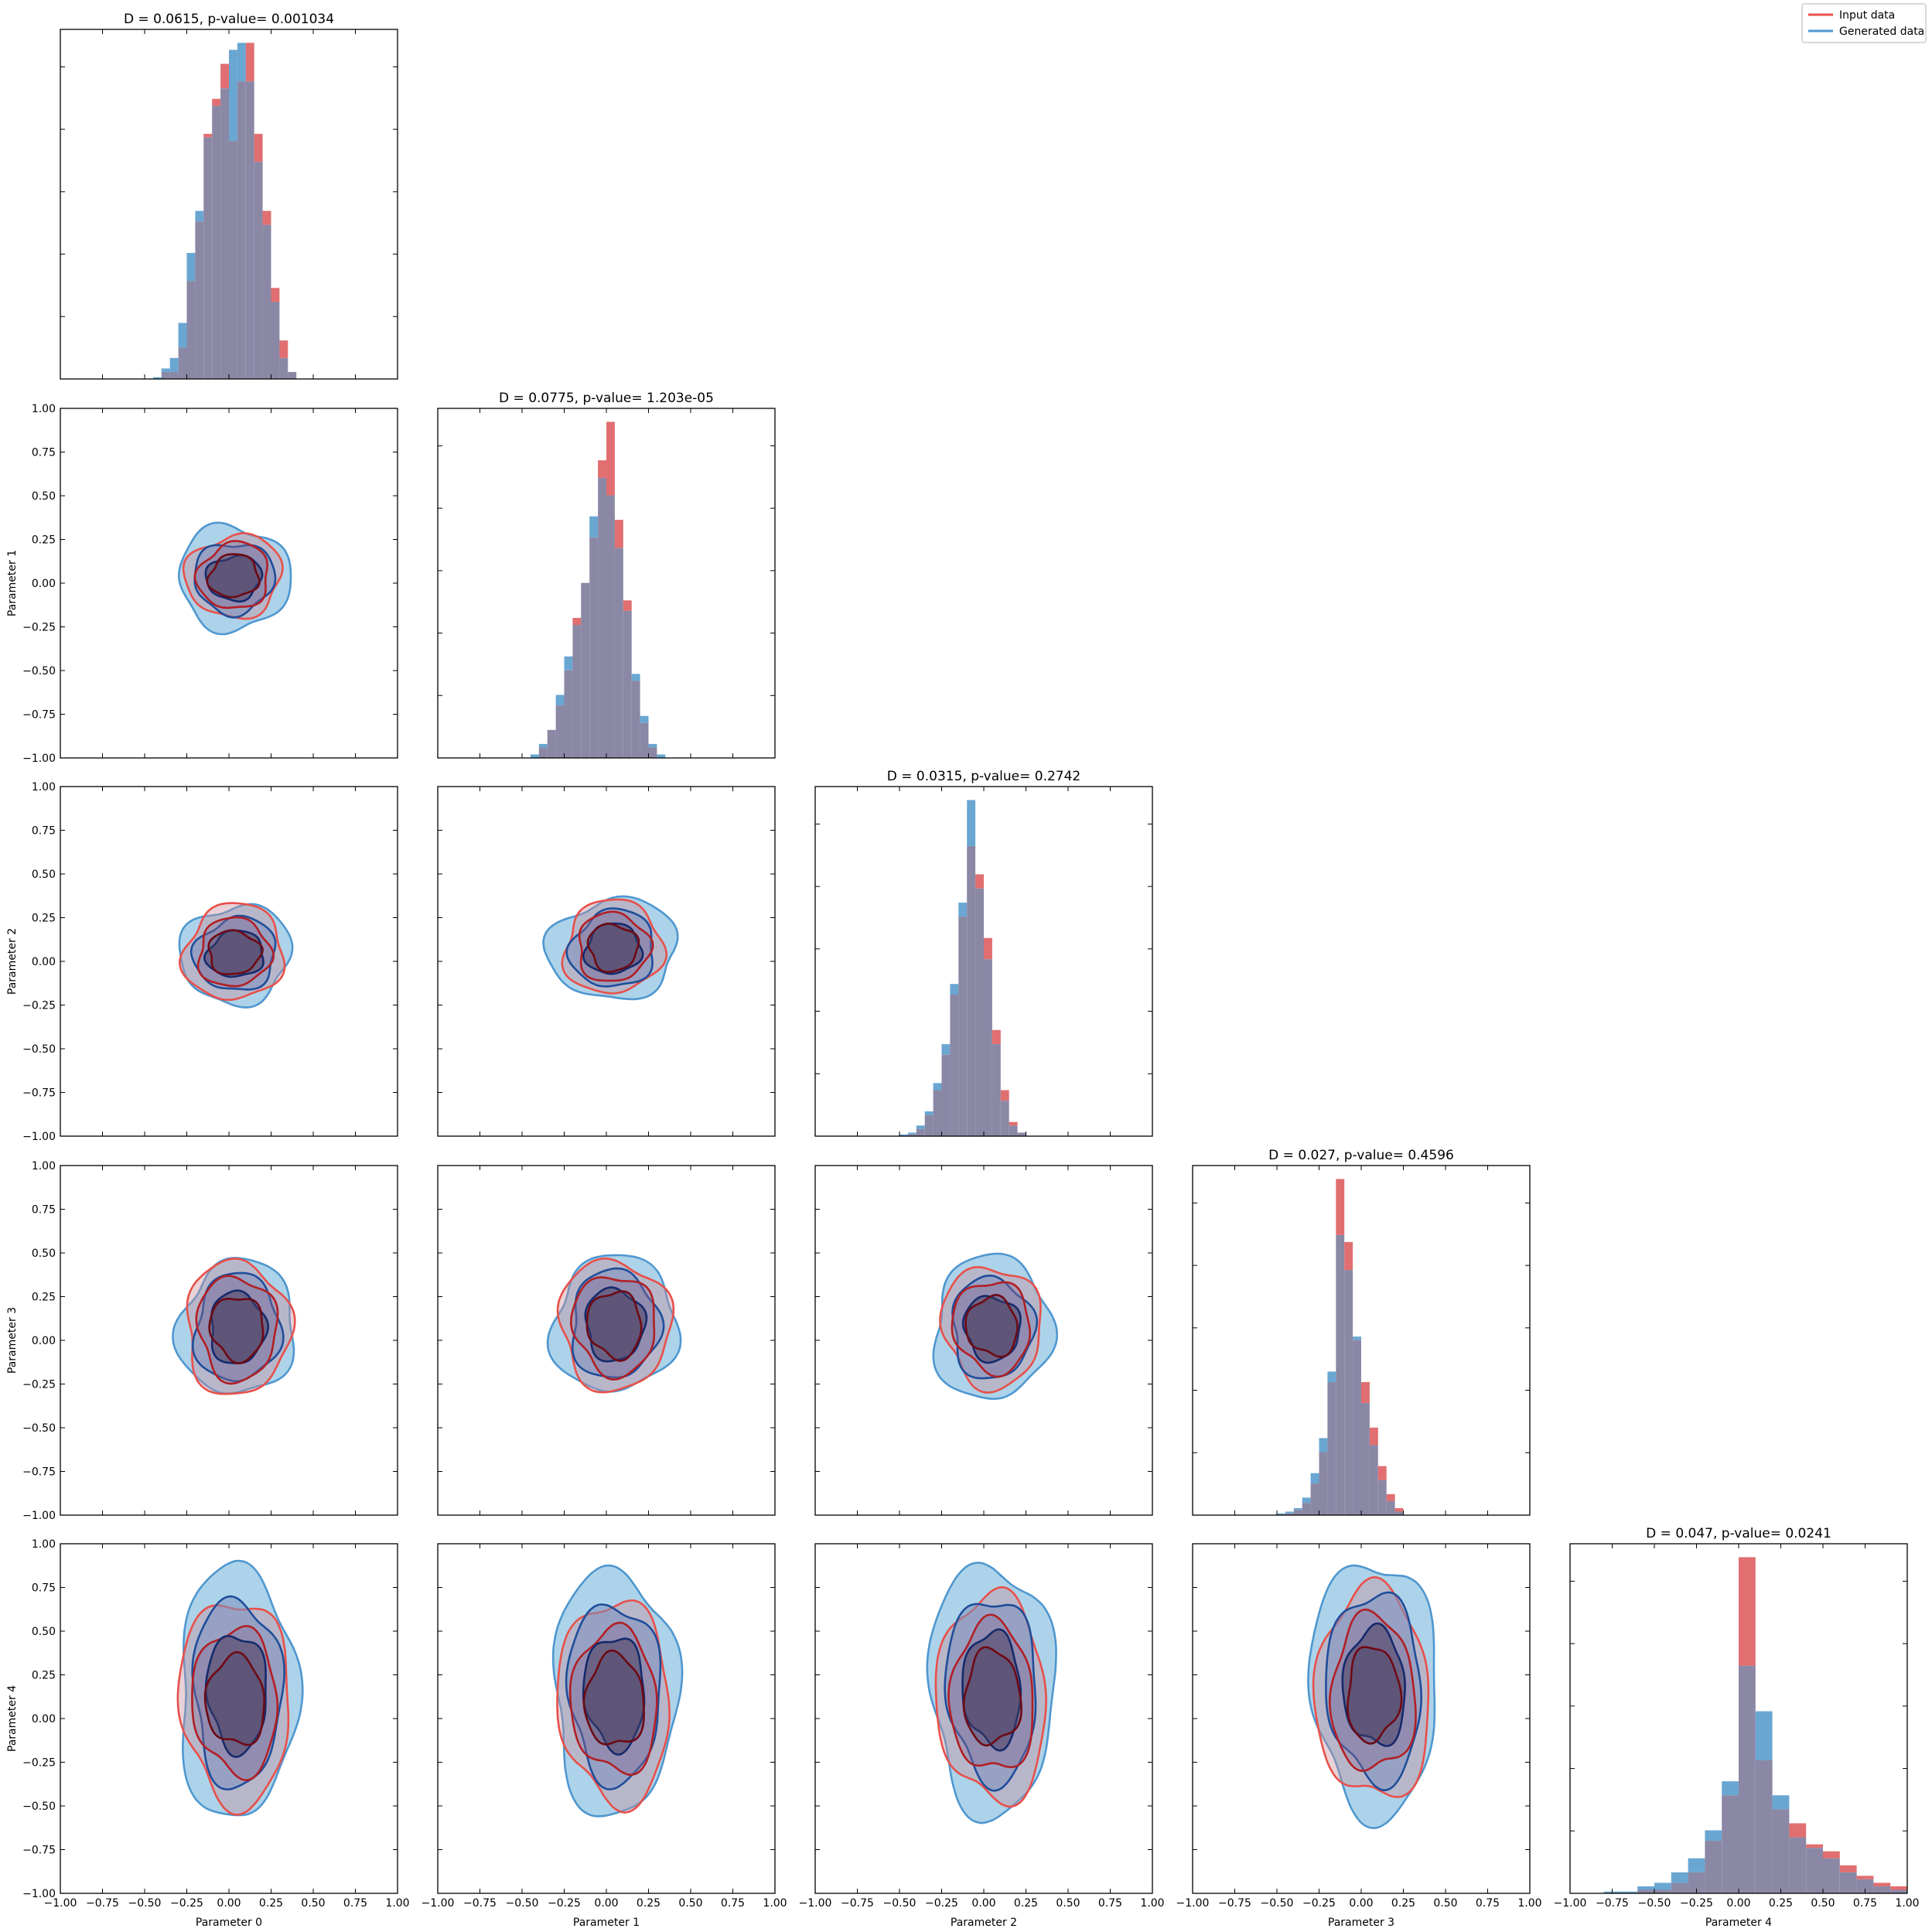 This screenshot has height=1932, width=1932. I want to click on contour-4-3-xtick-label: 1.00, so click(1529, 1903).